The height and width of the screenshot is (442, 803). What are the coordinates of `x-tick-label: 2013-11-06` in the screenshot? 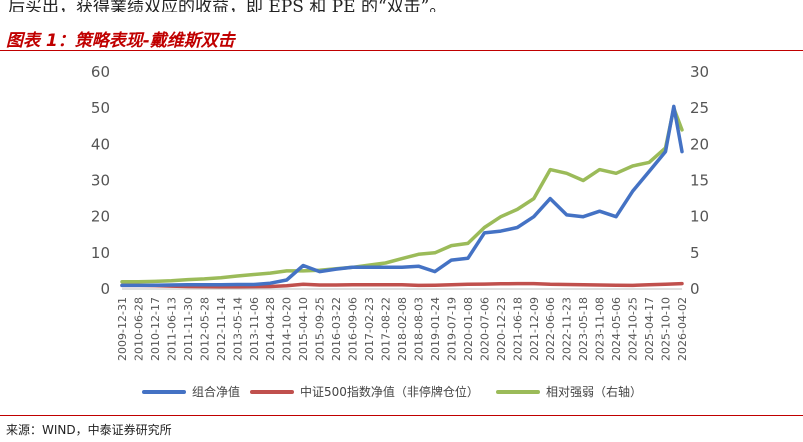 It's located at (254, 329).